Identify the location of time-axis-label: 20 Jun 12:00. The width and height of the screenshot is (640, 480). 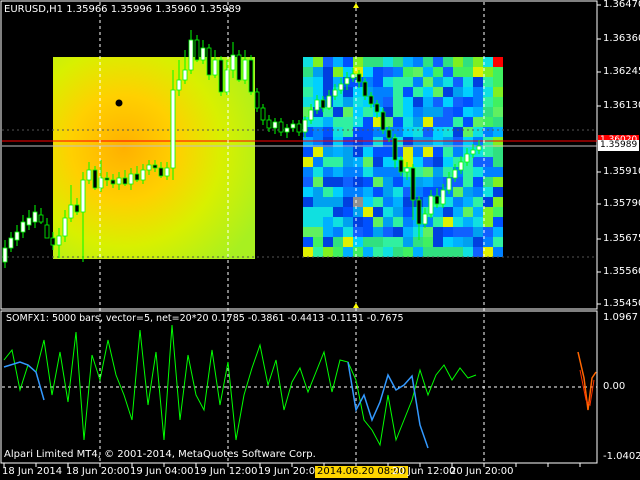
(424, 471).